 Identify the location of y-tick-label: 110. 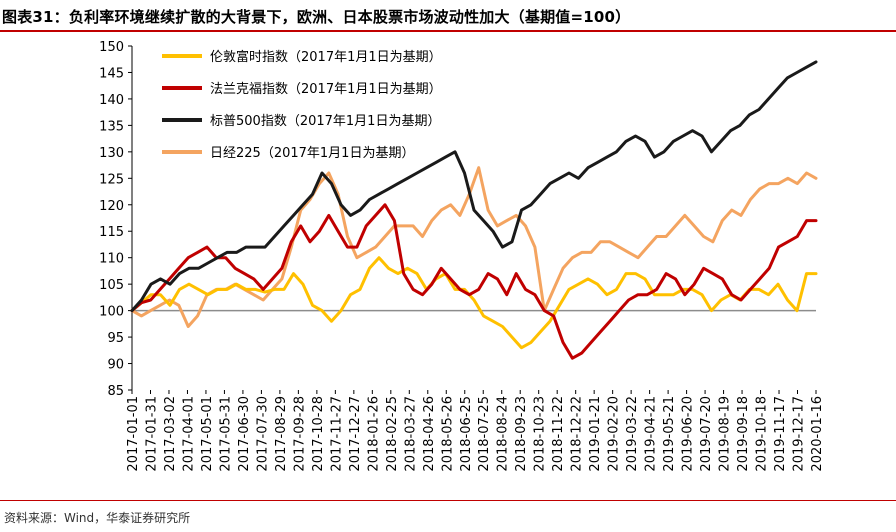
(111, 259).